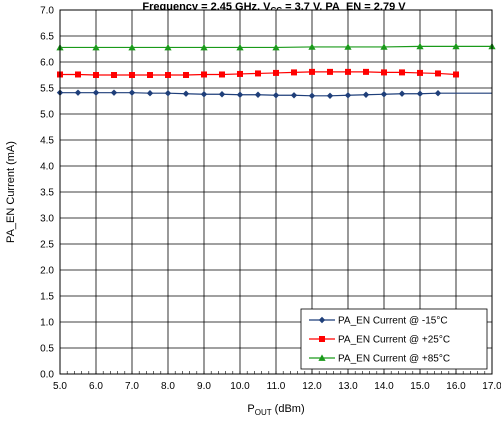 The height and width of the screenshot is (426, 501). I want to click on legend-item: PA_EN Current @ +25°C, so click(379, 340).